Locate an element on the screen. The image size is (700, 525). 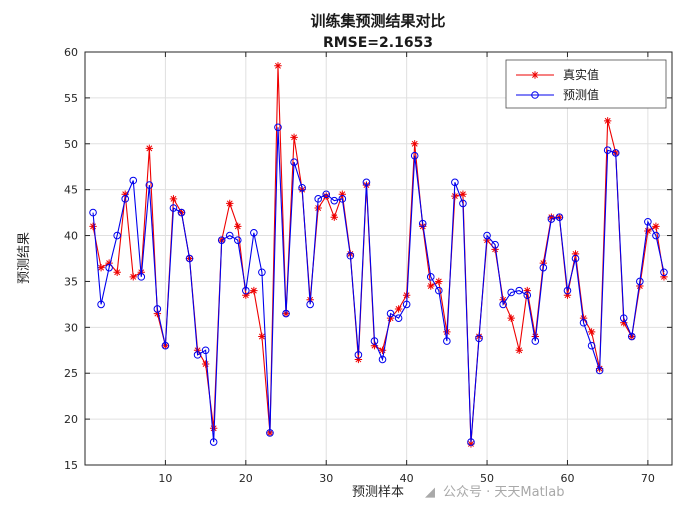
legend-box is located at coordinates (586, 84).